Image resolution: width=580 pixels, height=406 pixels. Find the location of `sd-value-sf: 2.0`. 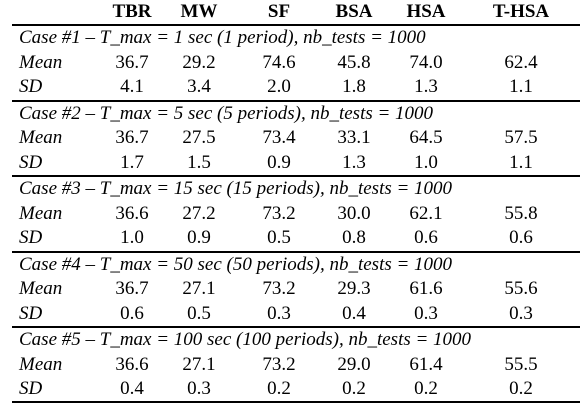

sd-value-sf: 2.0 is located at coordinates (279, 86).